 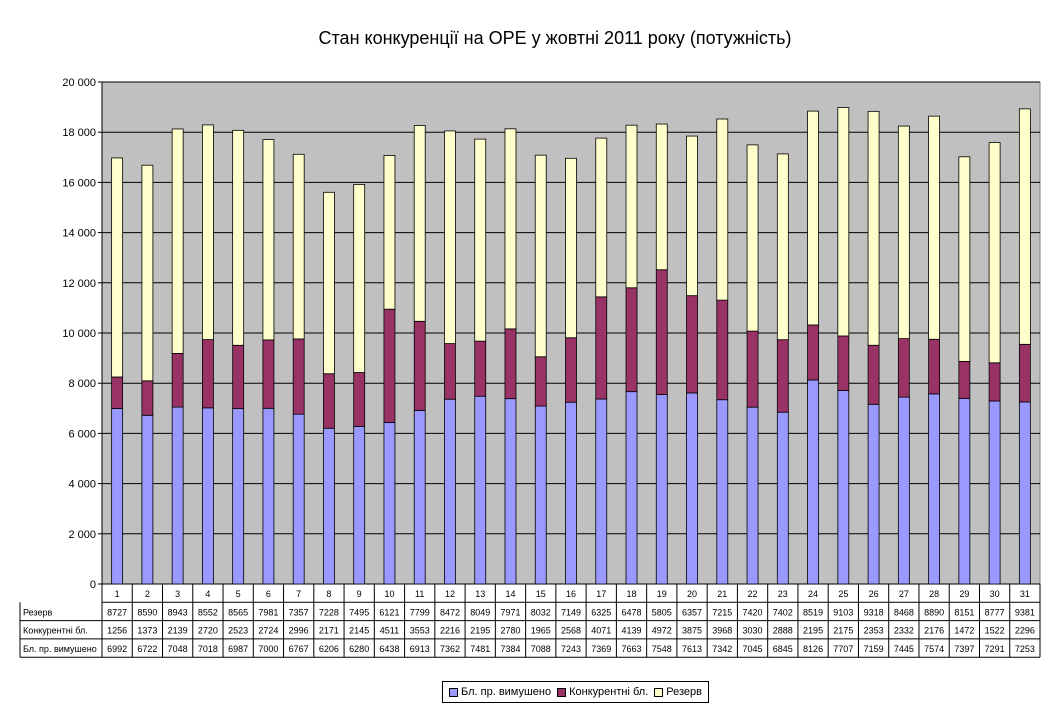 What do you see at coordinates (329, 631) in the screenshot?
I see `table-cell: 2171` at bounding box center [329, 631].